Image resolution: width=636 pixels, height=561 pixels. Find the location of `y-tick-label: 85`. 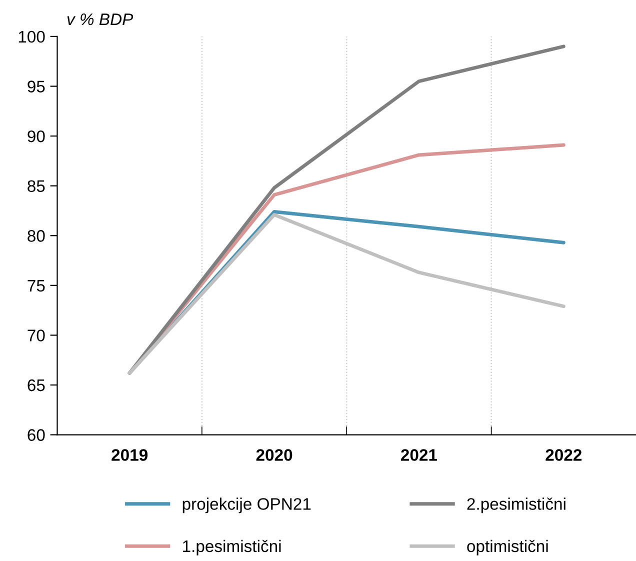

y-tick-label: 85 is located at coordinates (36, 186).